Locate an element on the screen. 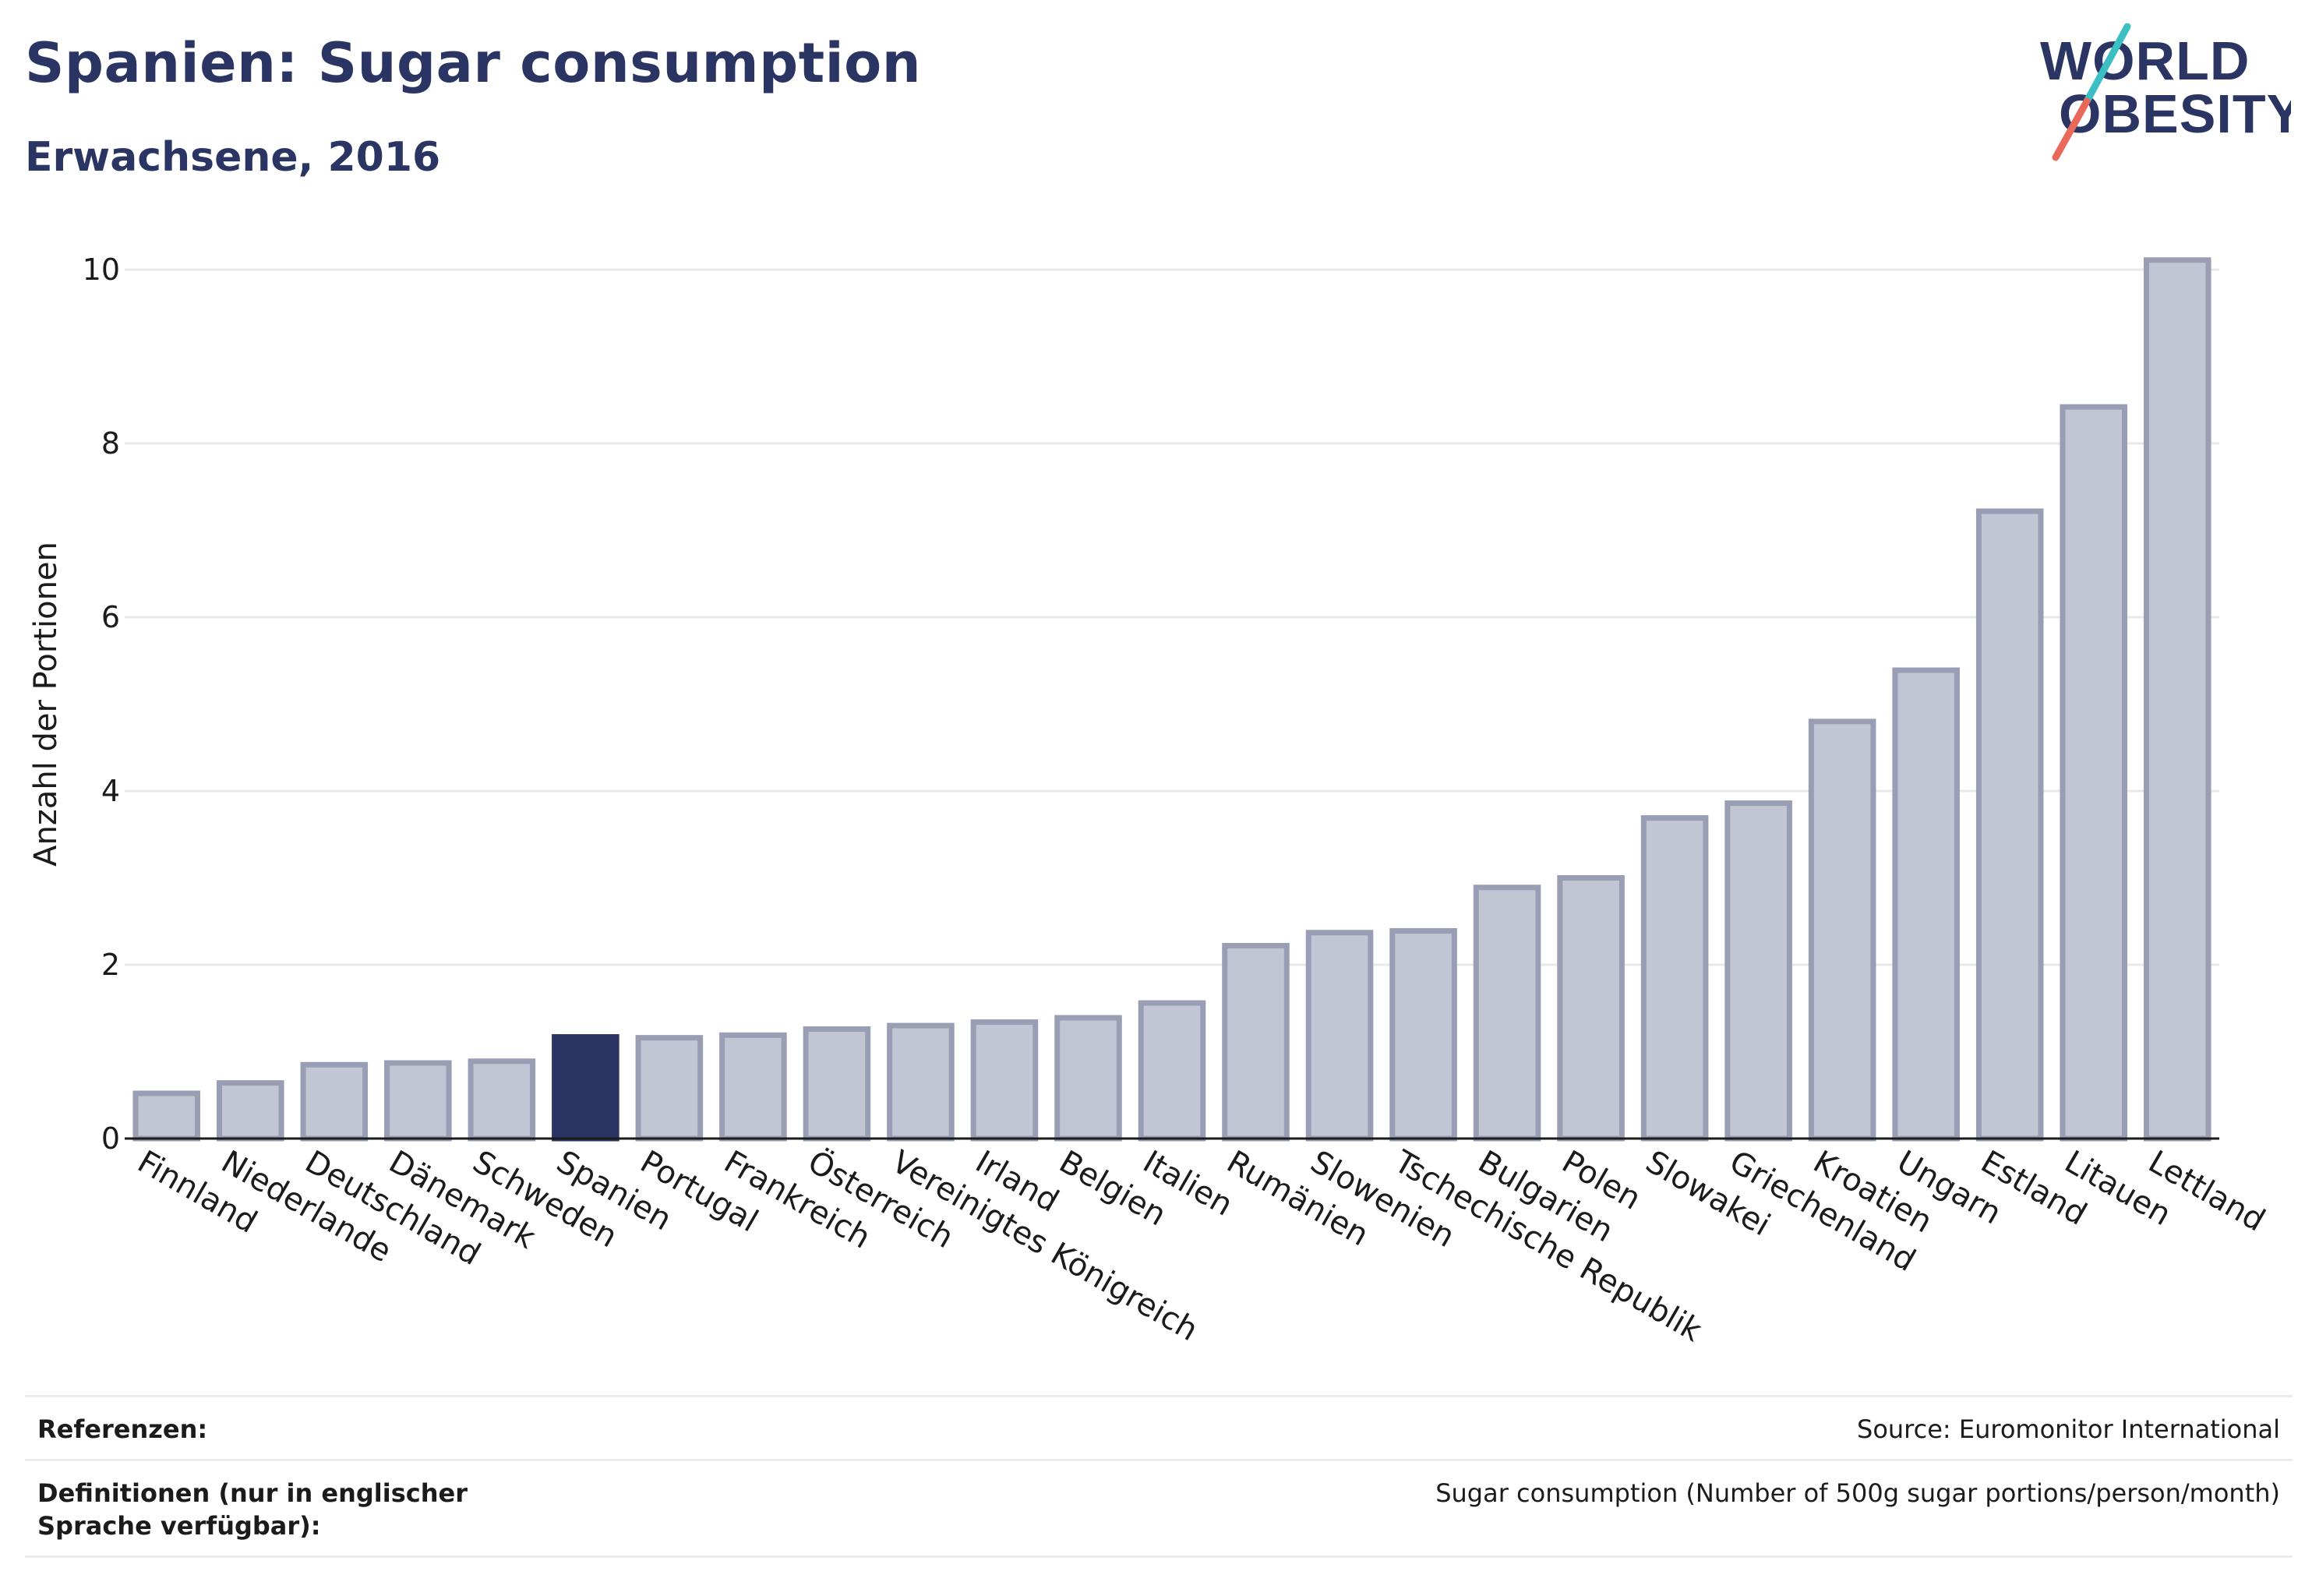 This screenshot has width=2305, height=1596. y-tick-label: 8 is located at coordinates (110, 443).